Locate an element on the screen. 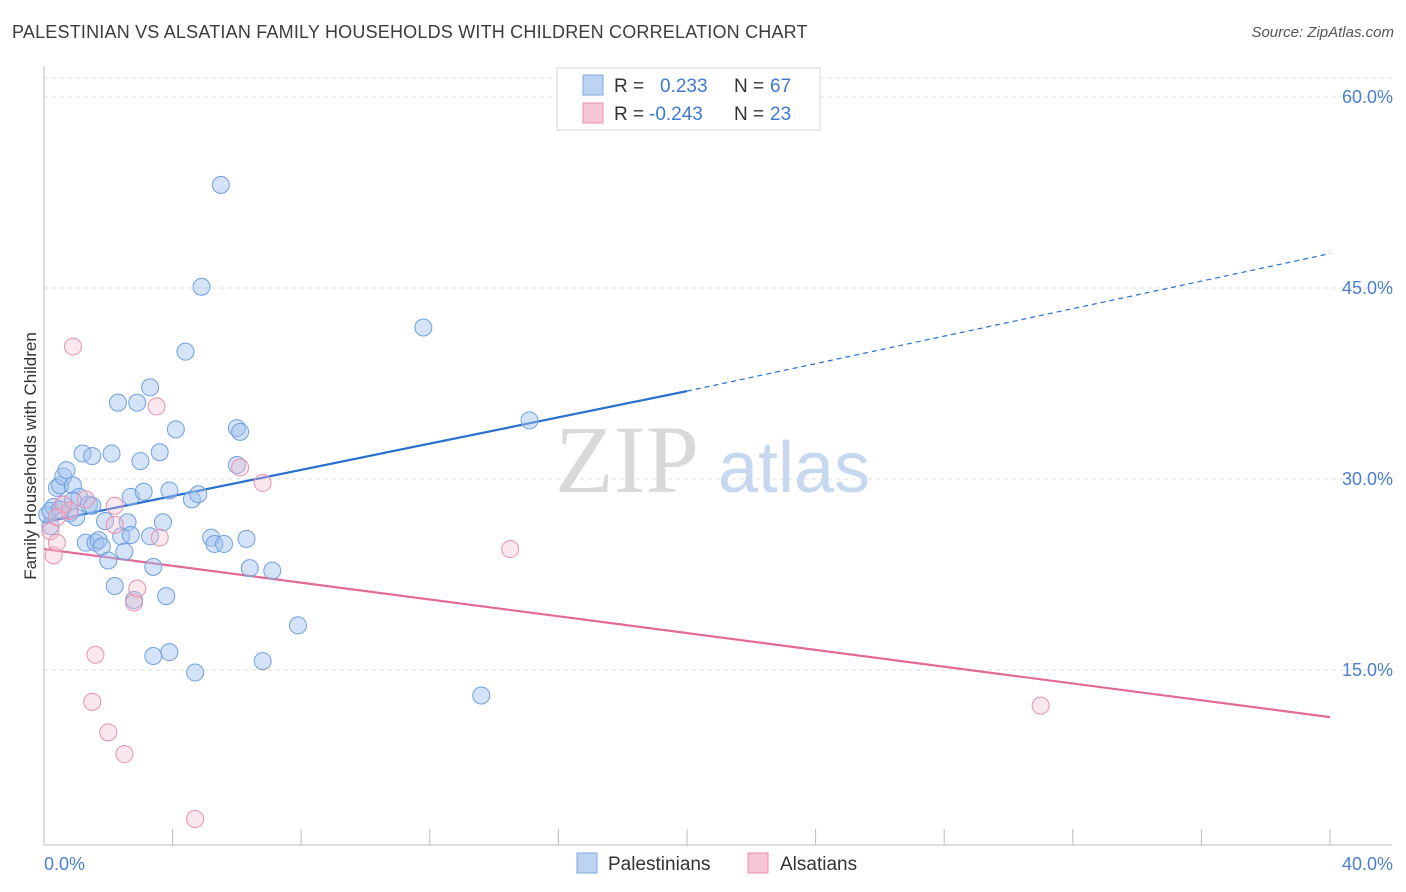 Image resolution: width=1406 pixels, height=892 pixels. watermark-zip: ZIP is located at coordinates (627, 459).